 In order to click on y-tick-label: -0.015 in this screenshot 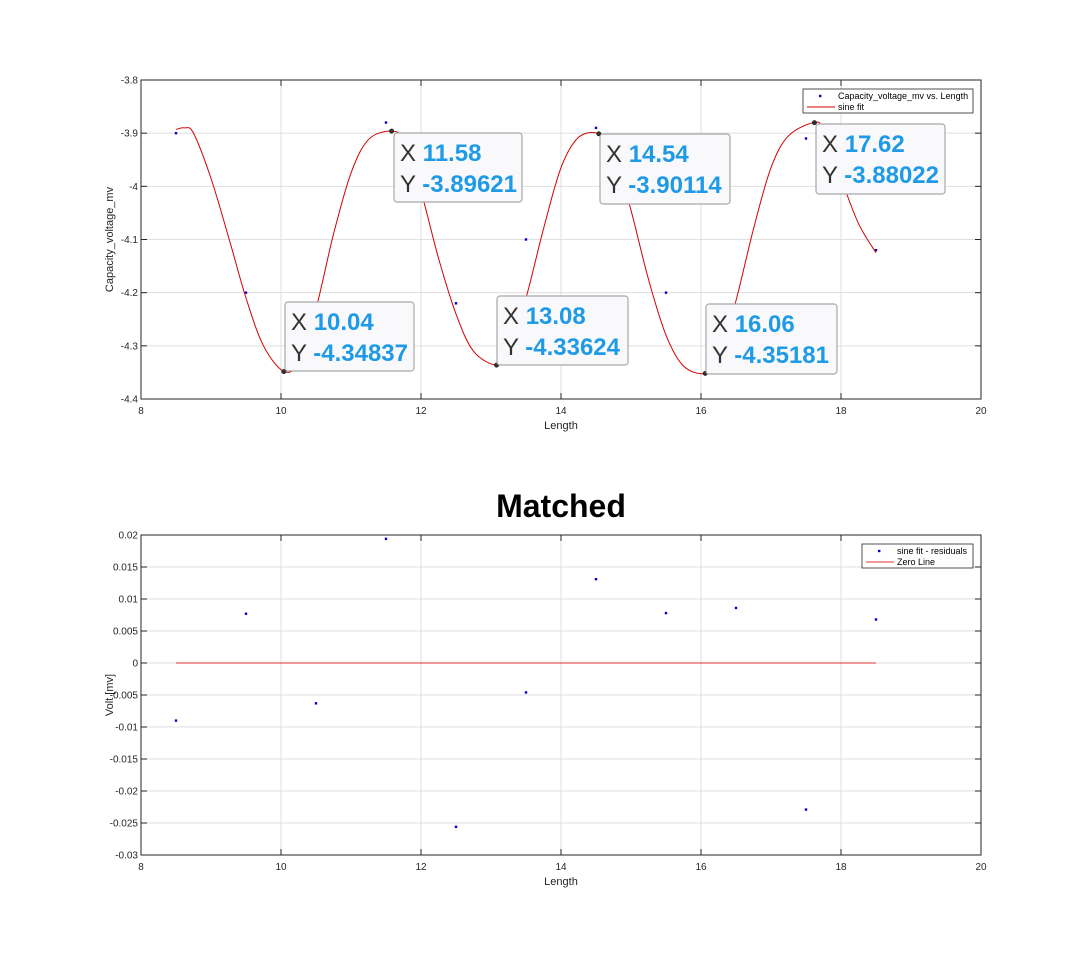, I will do `click(124, 760)`.